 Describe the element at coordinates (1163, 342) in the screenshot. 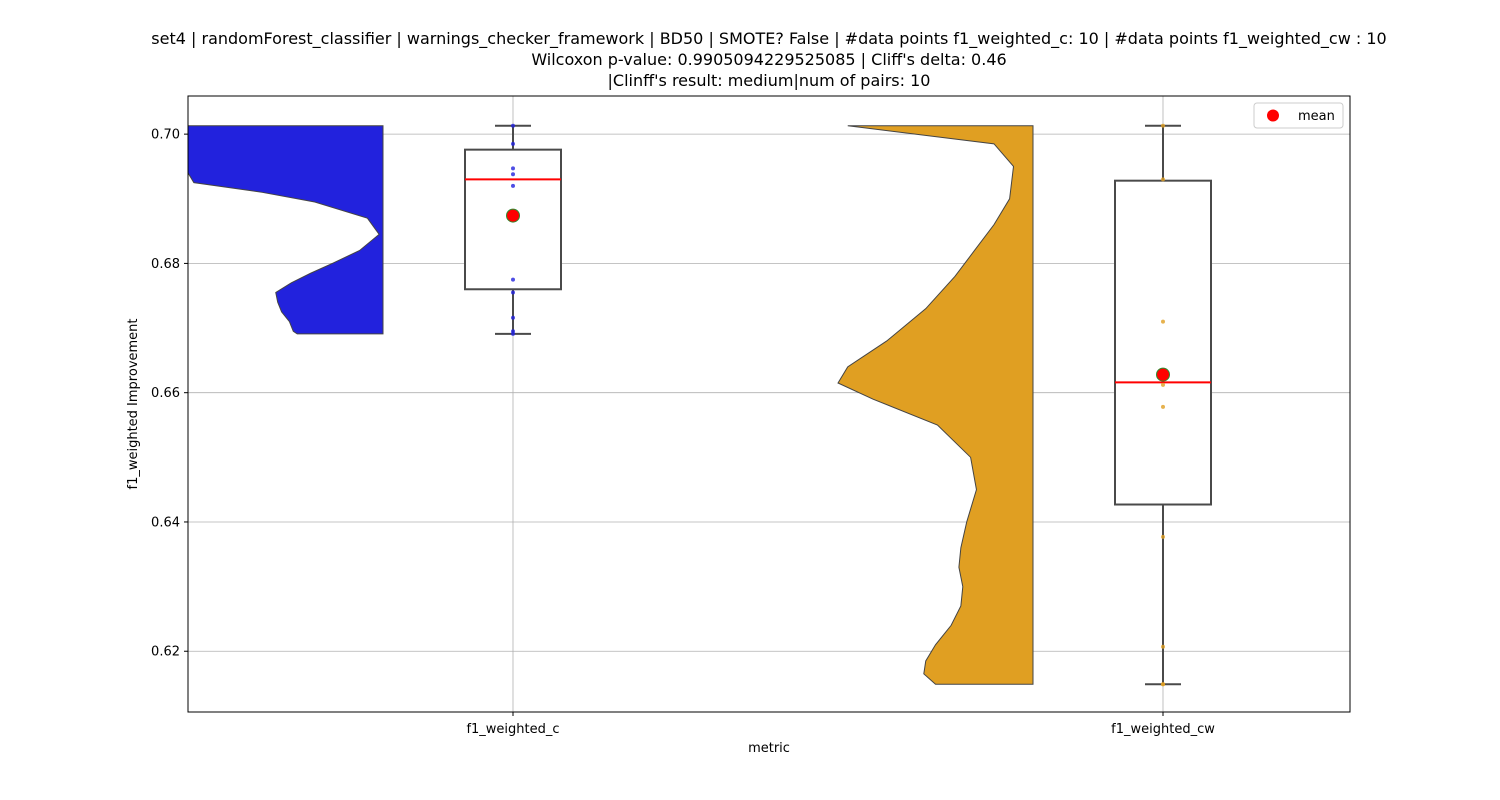

I see `box-f1_weighted_cw` at that location.